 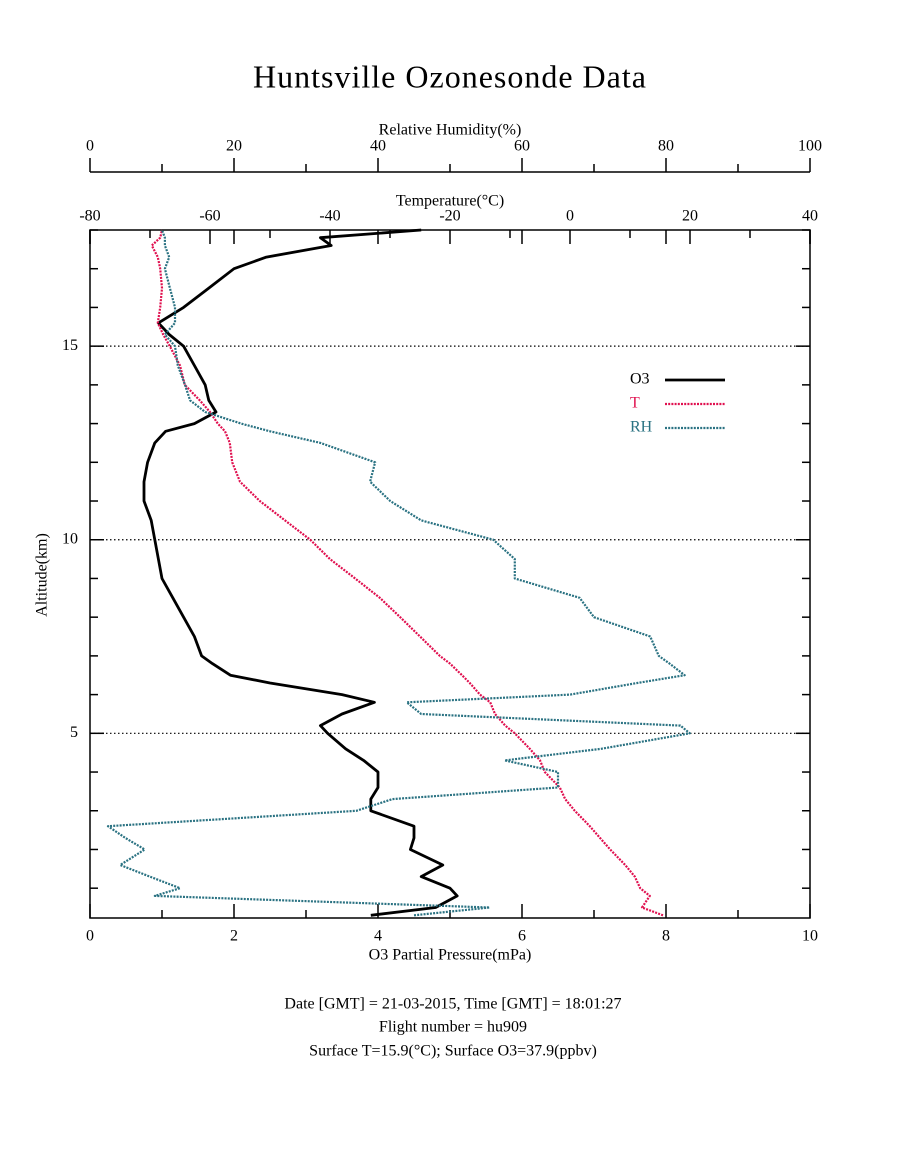 What do you see at coordinates (90, 146) in the screenshot?
I see `x3-tick-label: 0` at bounding box center [90, 146].